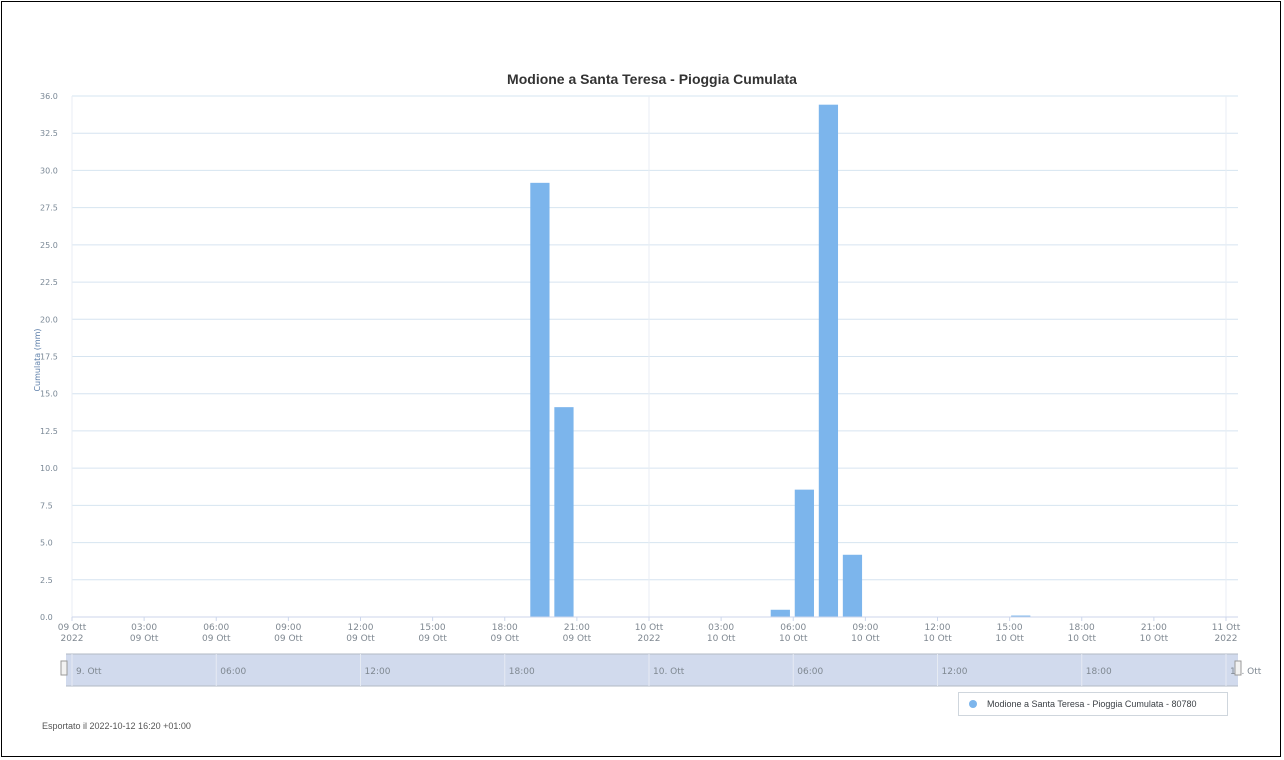  Describe the element at coordinates (649, 628) in the screenshot. I see `x-tick-label: 10 Ott` at that location.